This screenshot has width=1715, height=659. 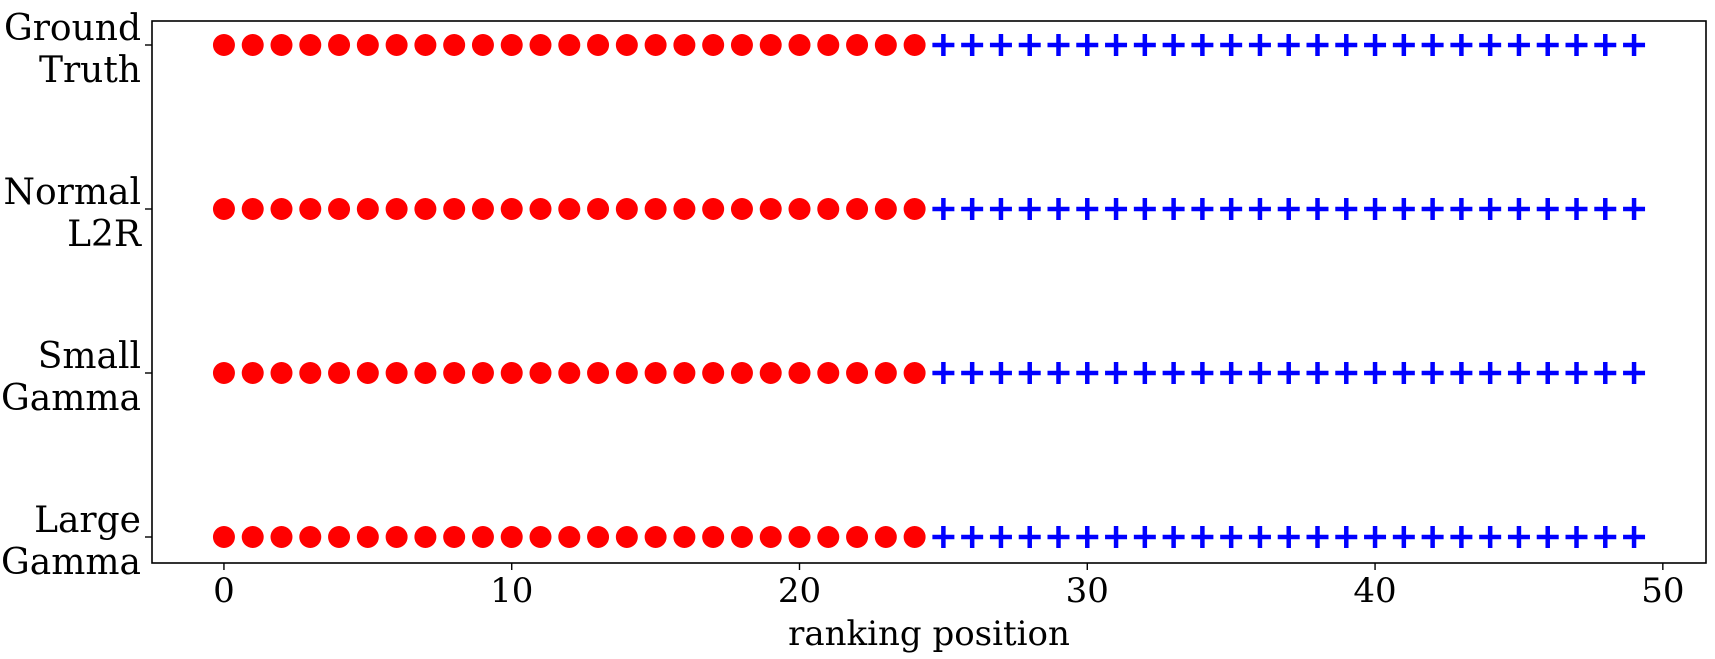 What do you see at coordinates (90, 70) in the screenshot?
I see `y-tick-label-line2: Truth` at bounding box center [90, 70].